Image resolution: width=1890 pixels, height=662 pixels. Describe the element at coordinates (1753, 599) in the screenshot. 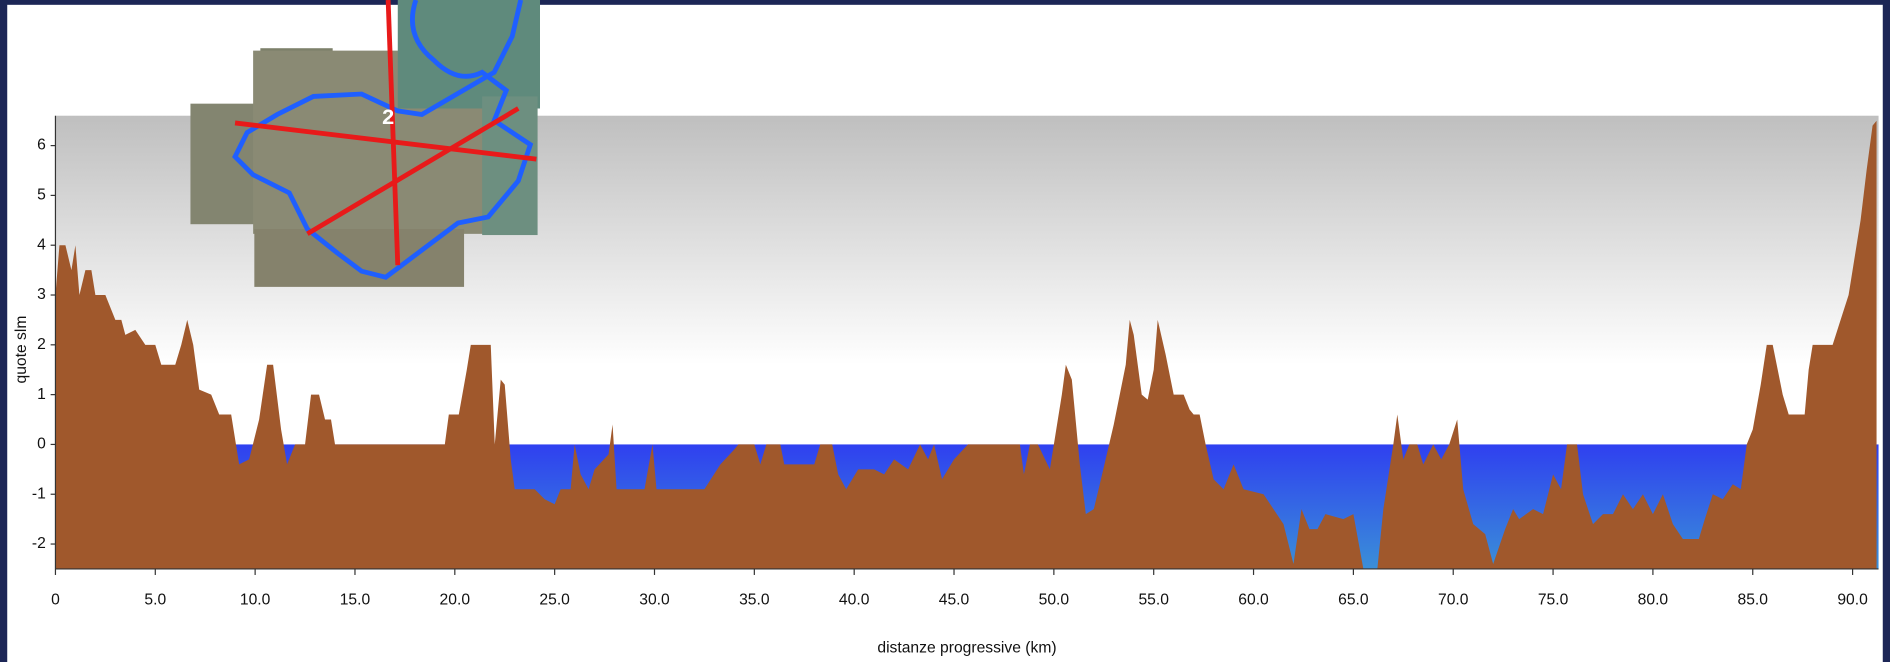

I see `x-tick-label: 85.0` at that location.